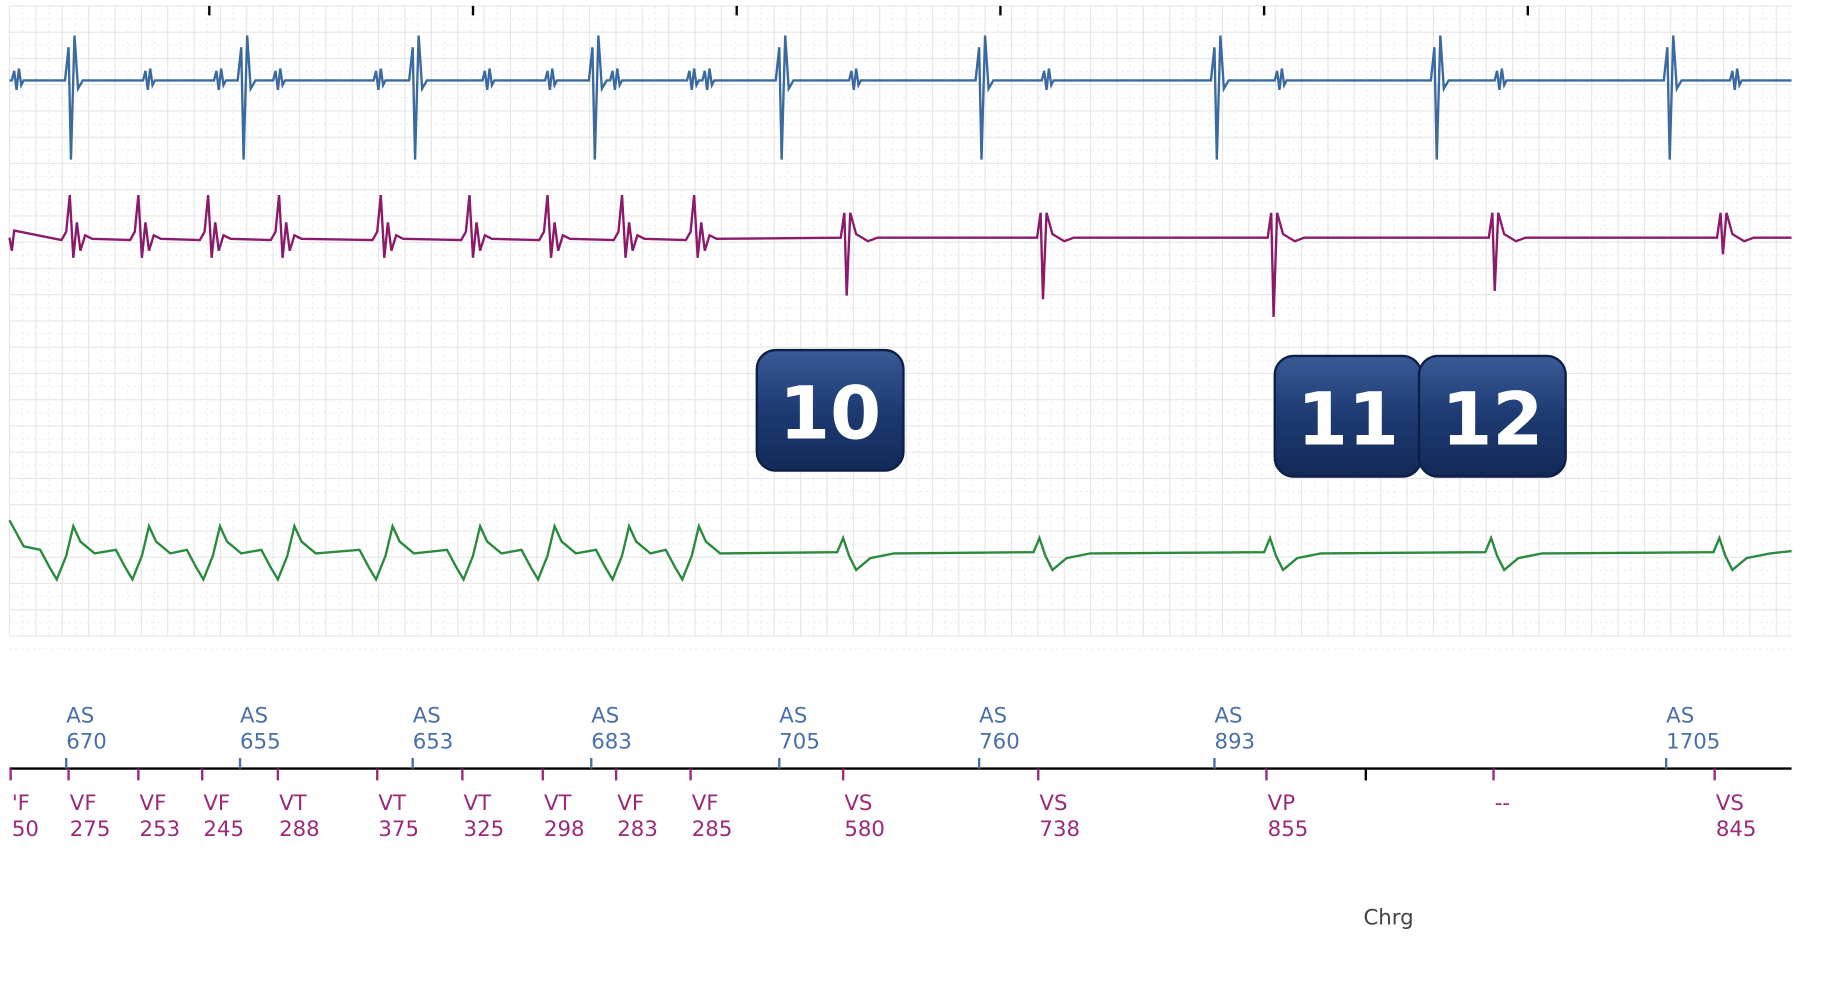 This screenshot has height=1007, width=1827. Describe the element at coordinates (260, 742) in the screenshot. I see `atrial-interval: 655` at that location.